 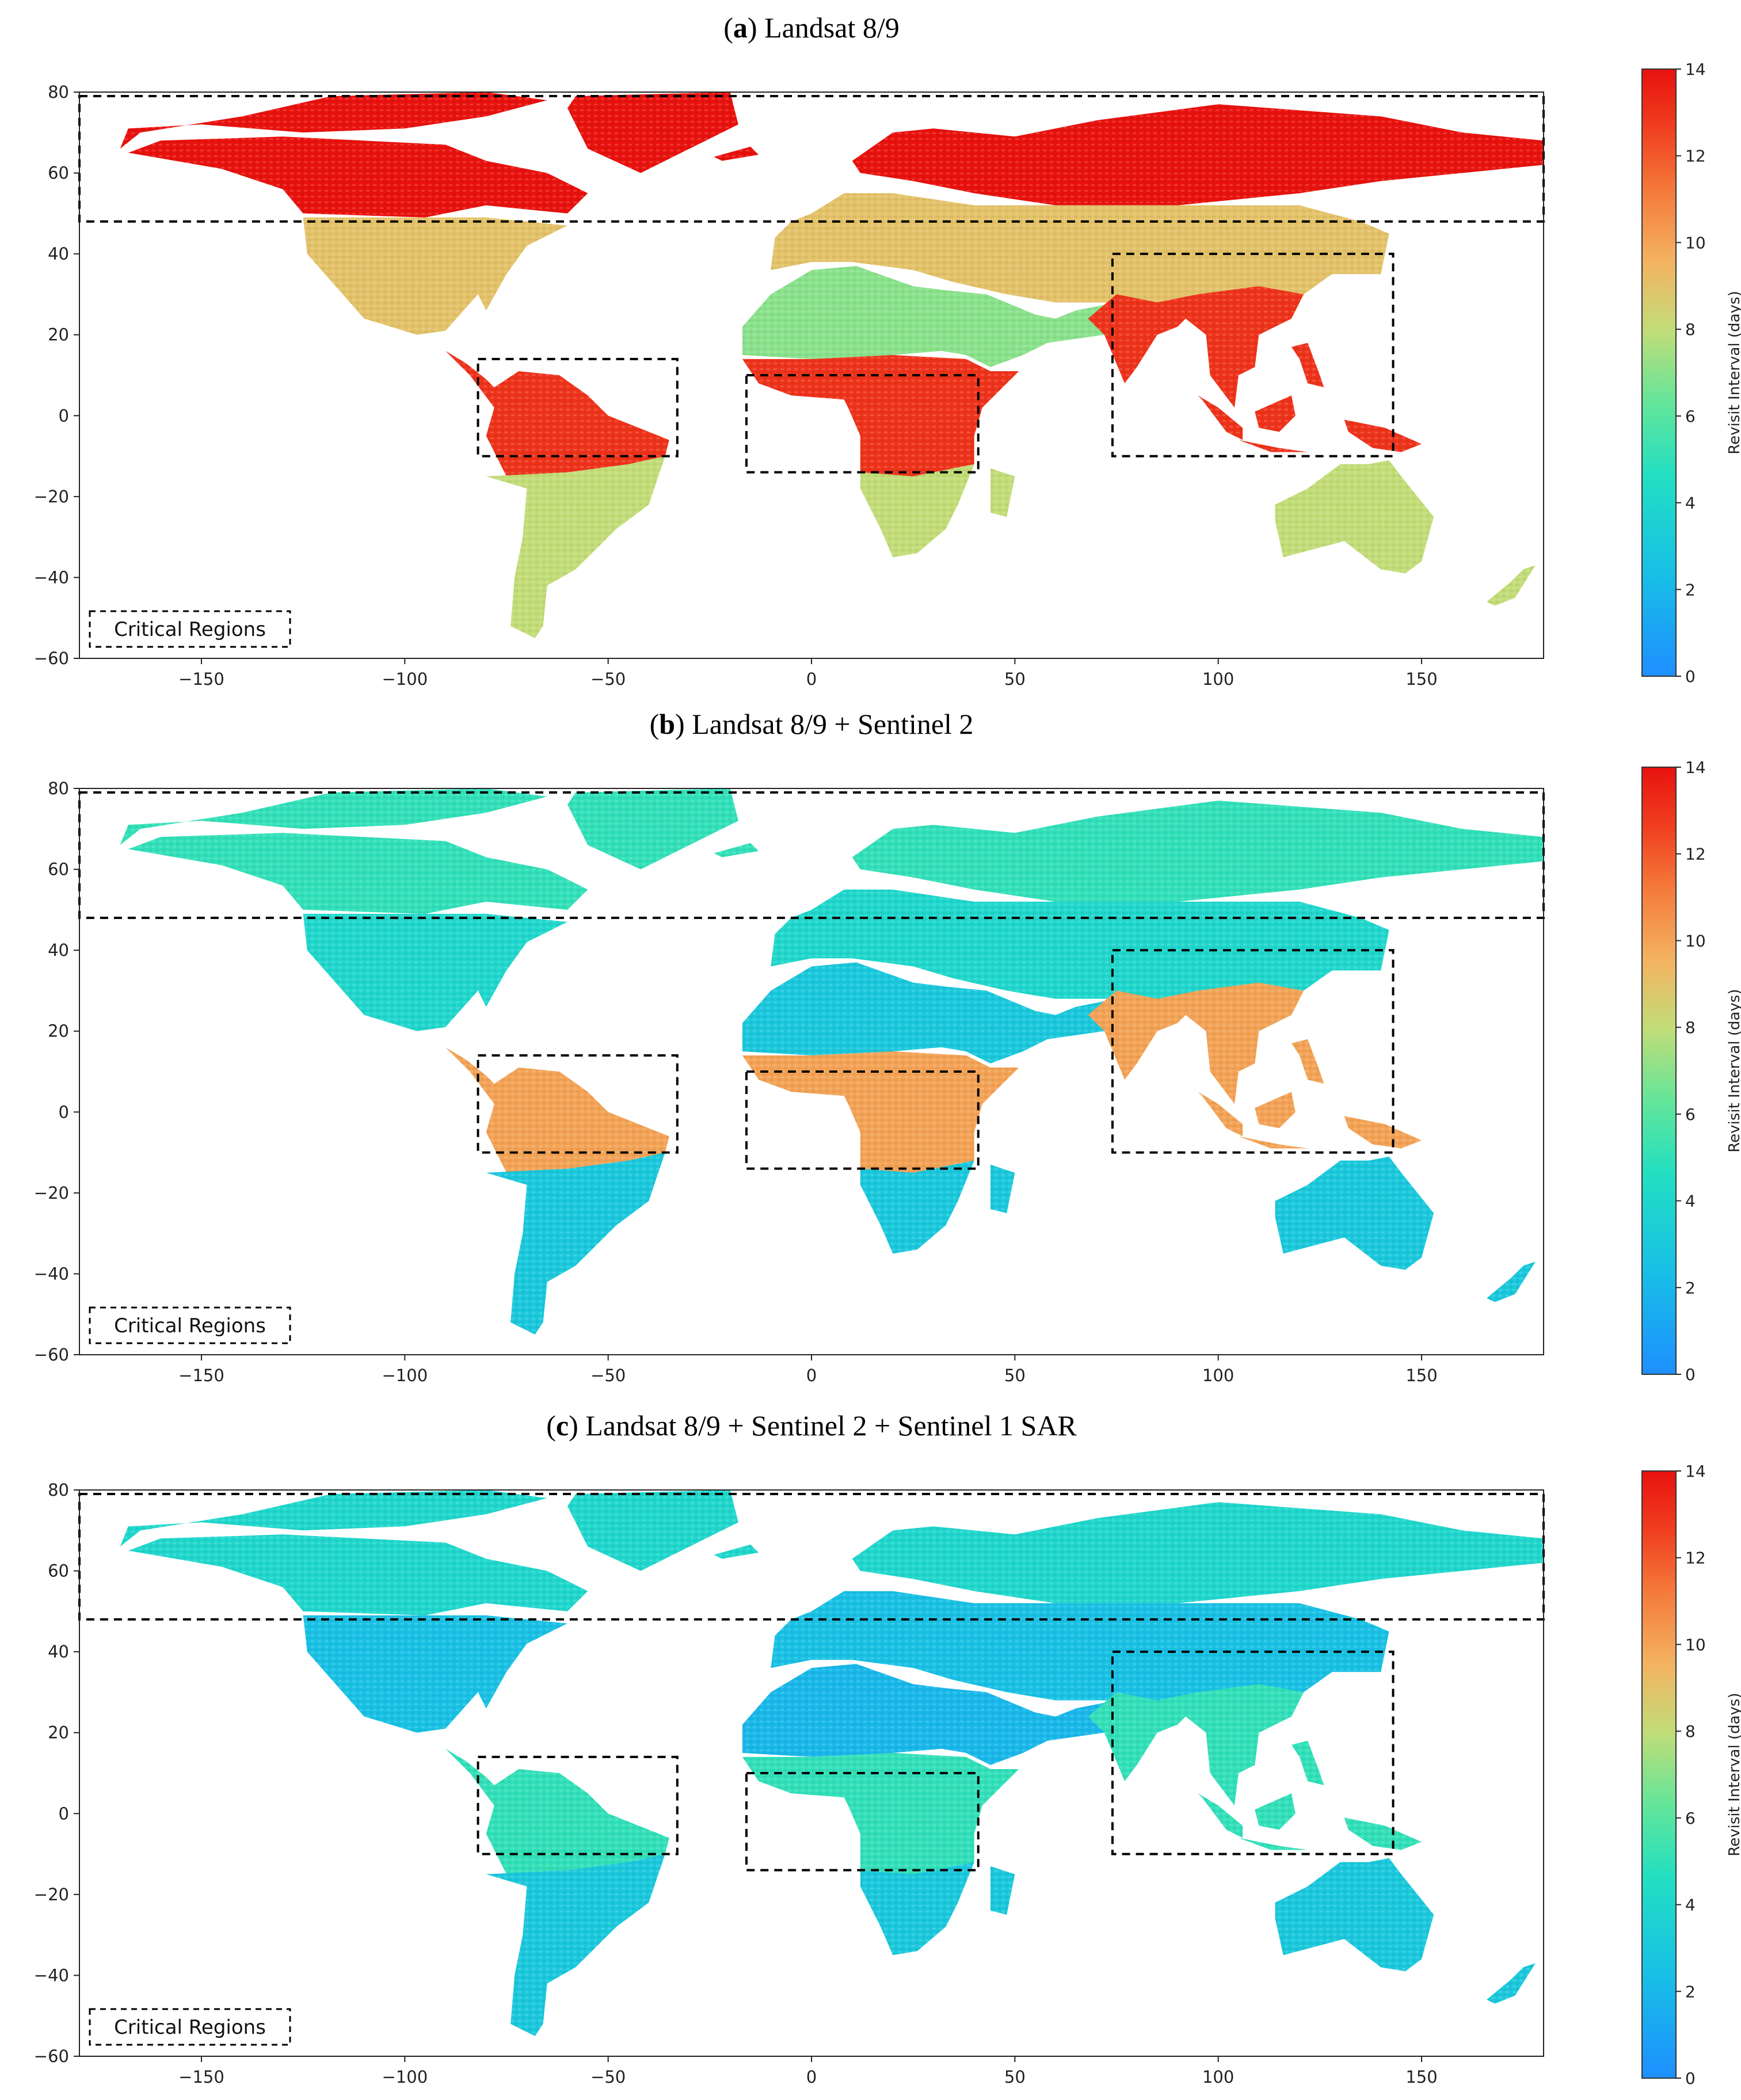 I want to click on panel-title: (b) Landsat 8/9 + Sentinel 2, so click(x=812, y=724).